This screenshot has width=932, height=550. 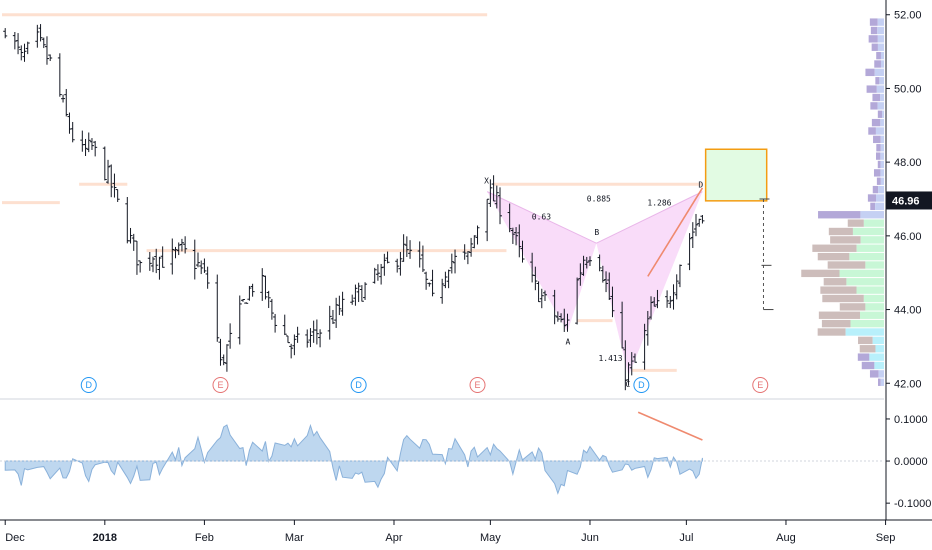 I want to click on volume-profile, so click(x=842, y=202).